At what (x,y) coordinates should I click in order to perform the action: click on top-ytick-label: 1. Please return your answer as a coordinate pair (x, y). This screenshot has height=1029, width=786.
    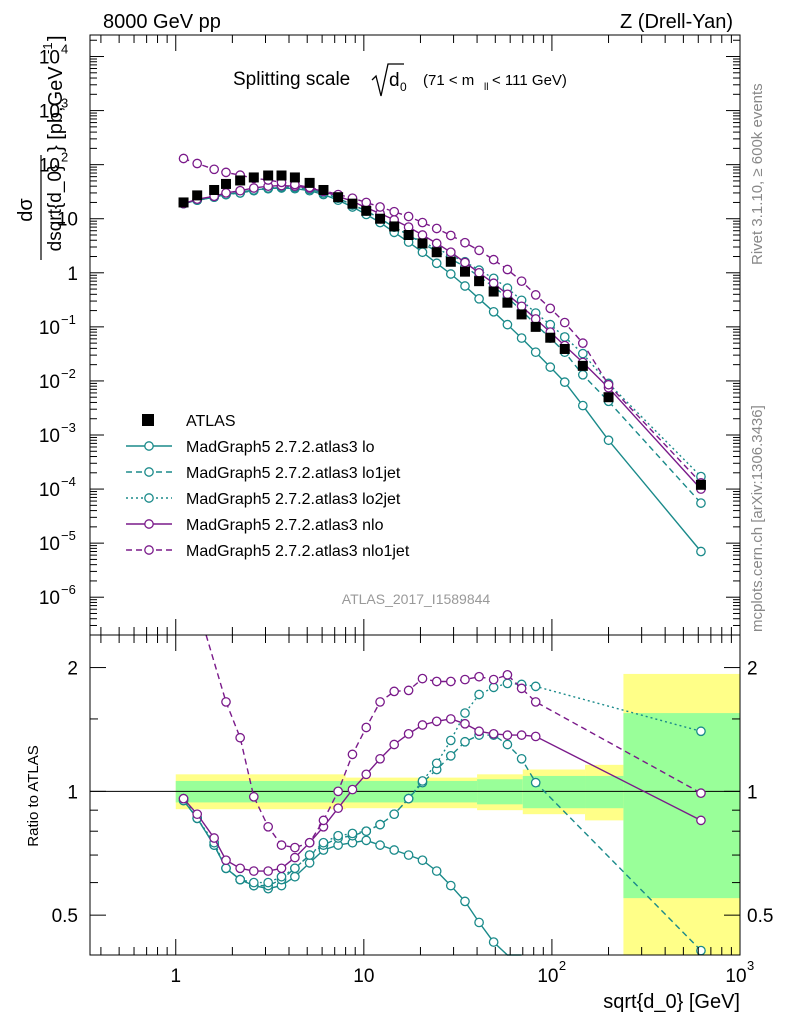
    Looking at the image, I should click on (72, 274).